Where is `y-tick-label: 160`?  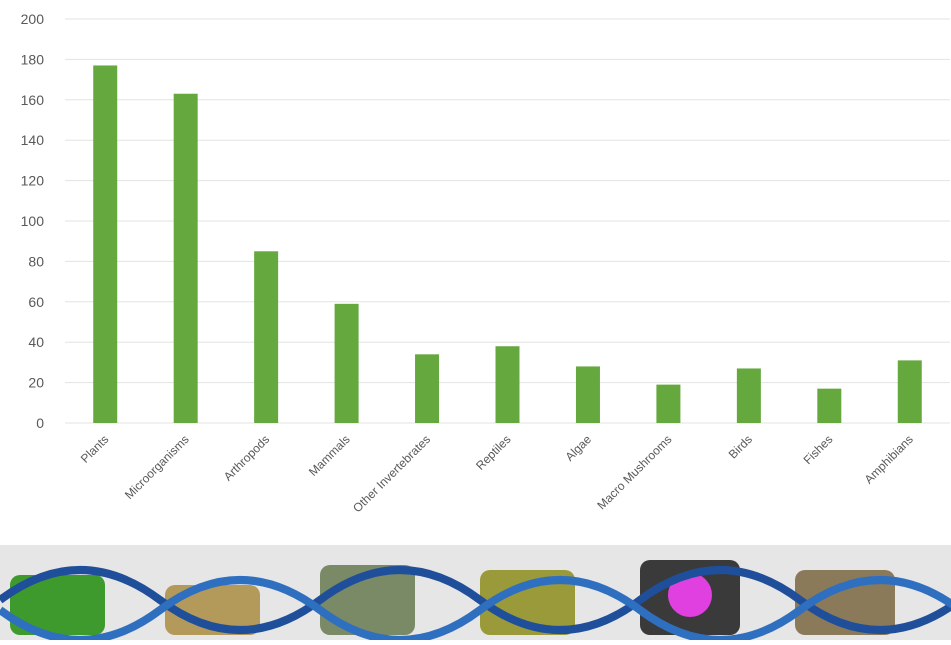
y-tick-label: 160 is located at coordinates (33, 100).